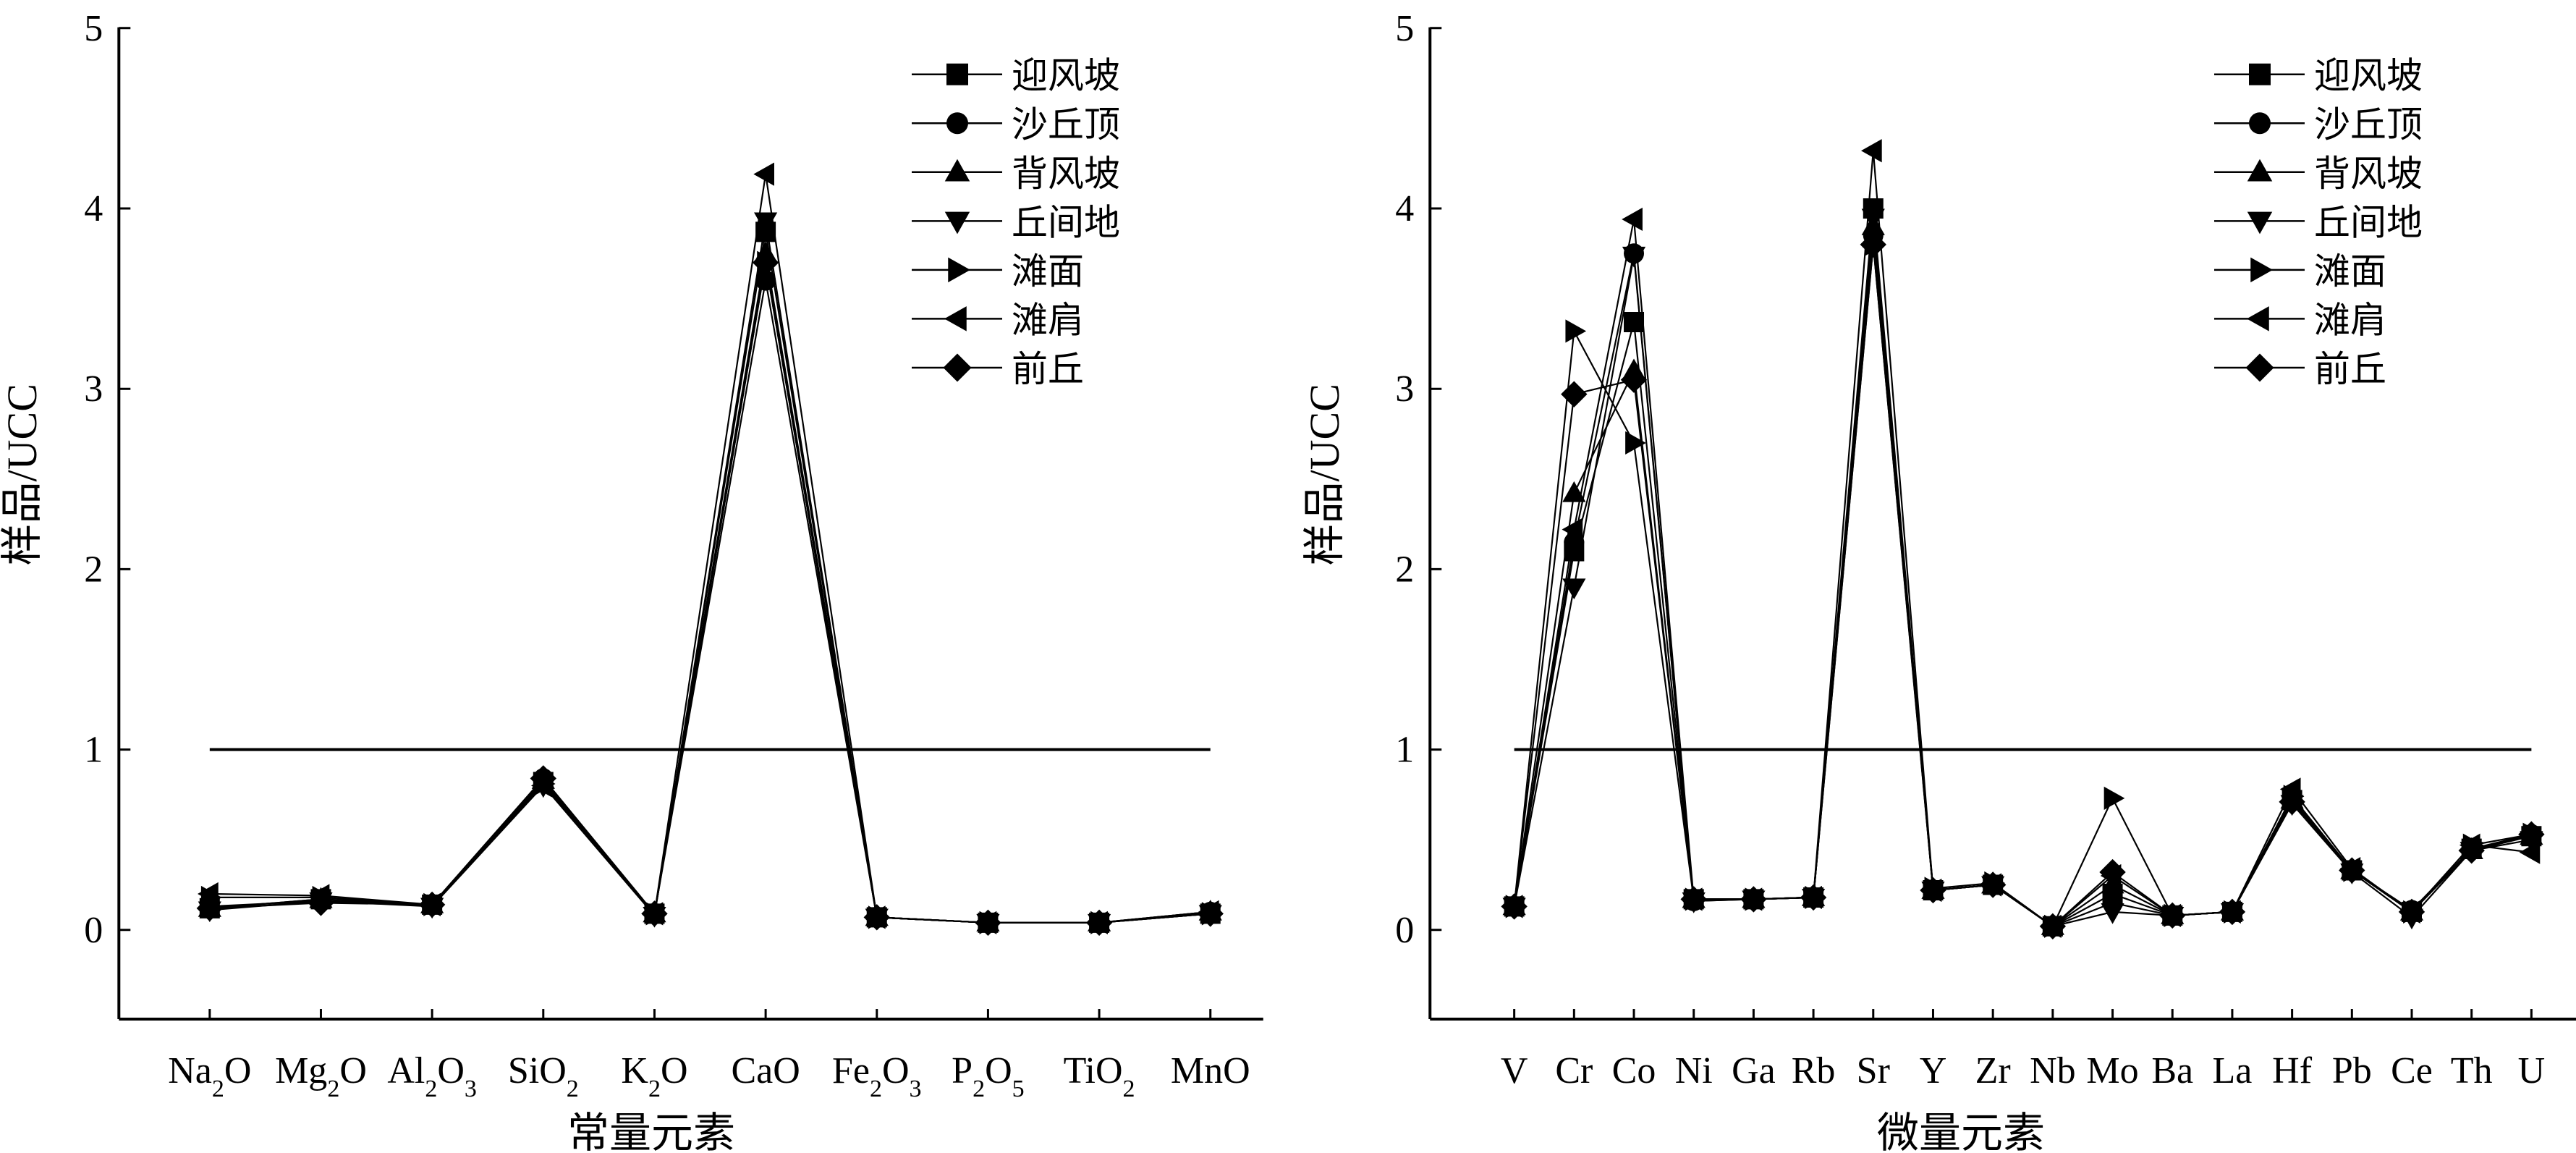  I want to click on x-tick-label: V, so click(1515, 1070).